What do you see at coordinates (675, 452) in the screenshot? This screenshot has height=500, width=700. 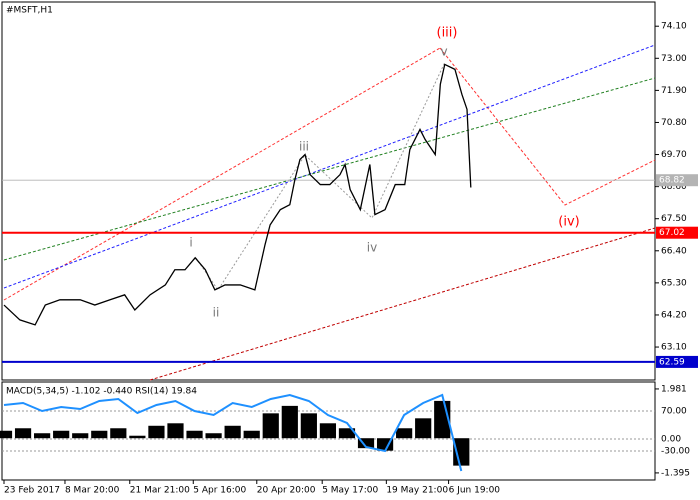 I see `y2-tick-label: -30.00` at bounding box center [675, 452].